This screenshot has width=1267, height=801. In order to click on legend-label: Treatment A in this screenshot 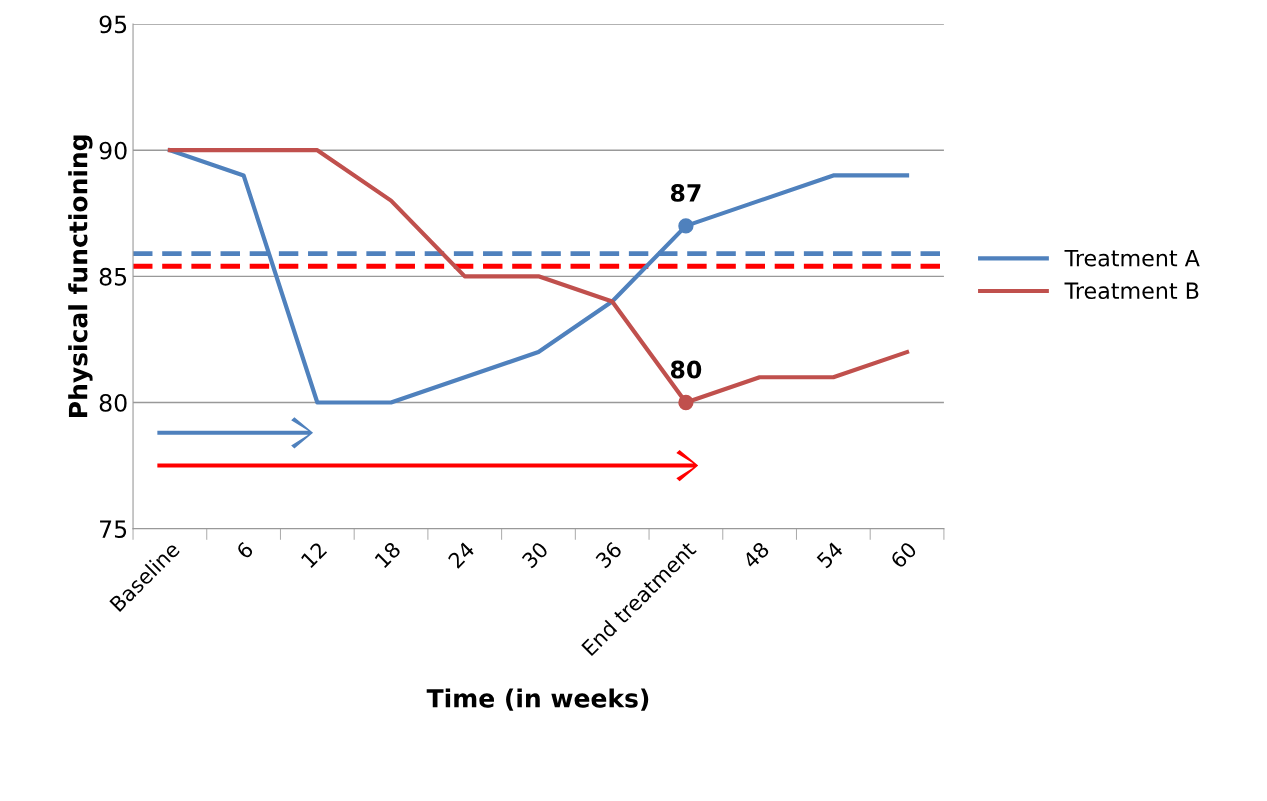, I will do `click(1132, 258)`.